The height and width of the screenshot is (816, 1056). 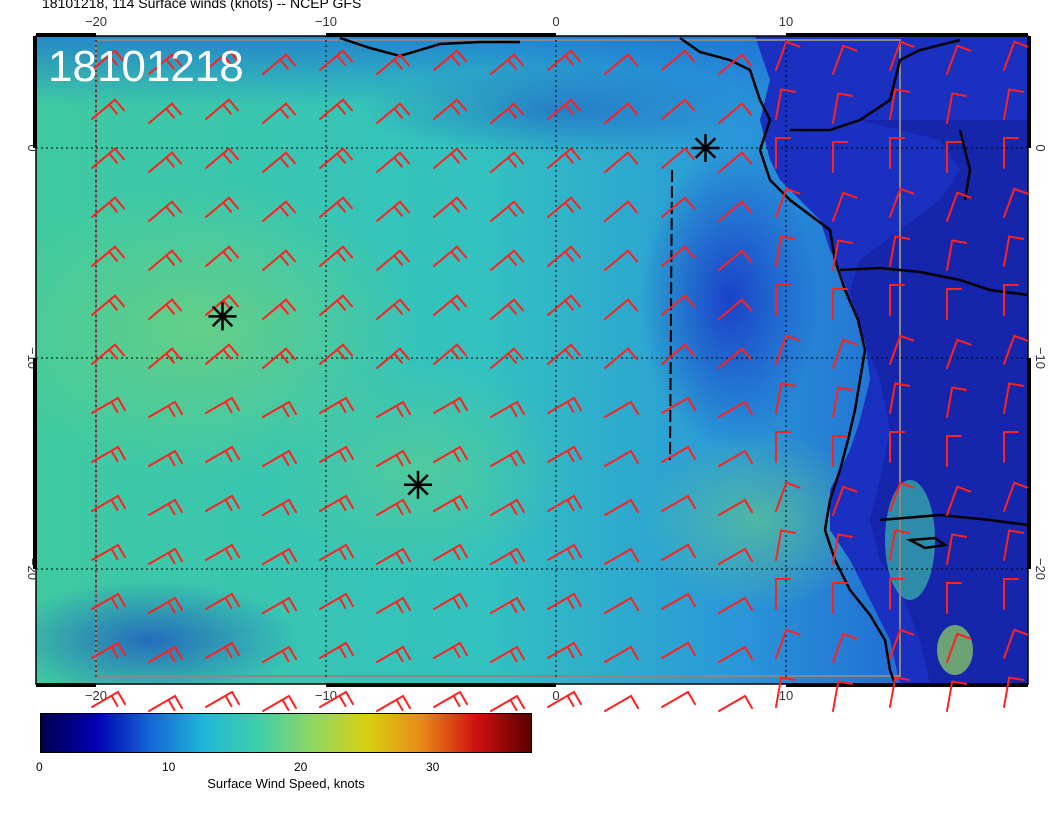 What do you see at coordinates (1040, 569) in the screenshot?
I see `lat-tick-right-3: −20` at bounding box center [1040, 569].